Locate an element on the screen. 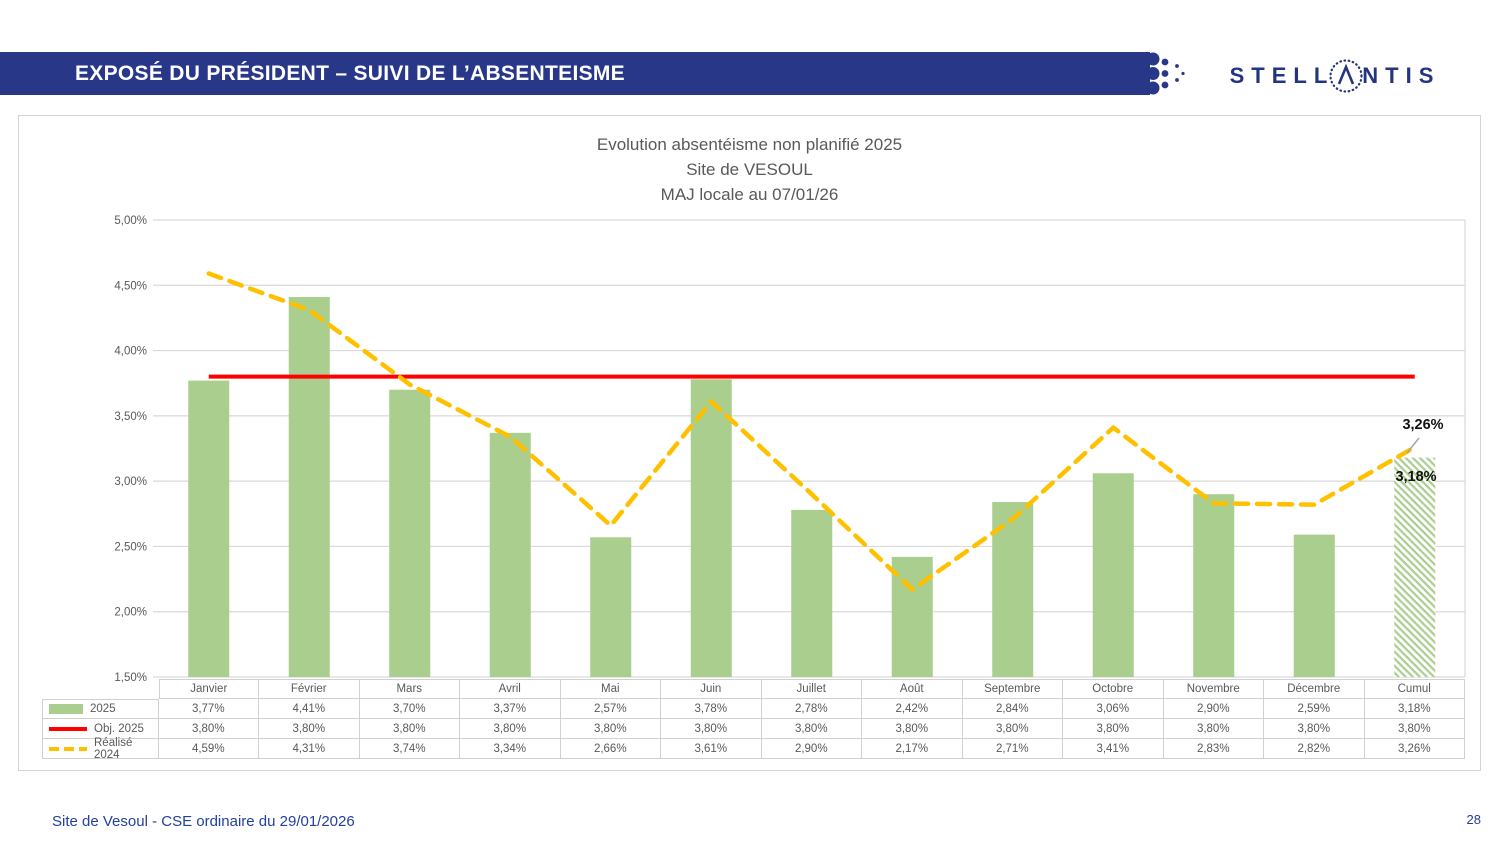  table-value: 3,77% is located at coordinates (208, 709).